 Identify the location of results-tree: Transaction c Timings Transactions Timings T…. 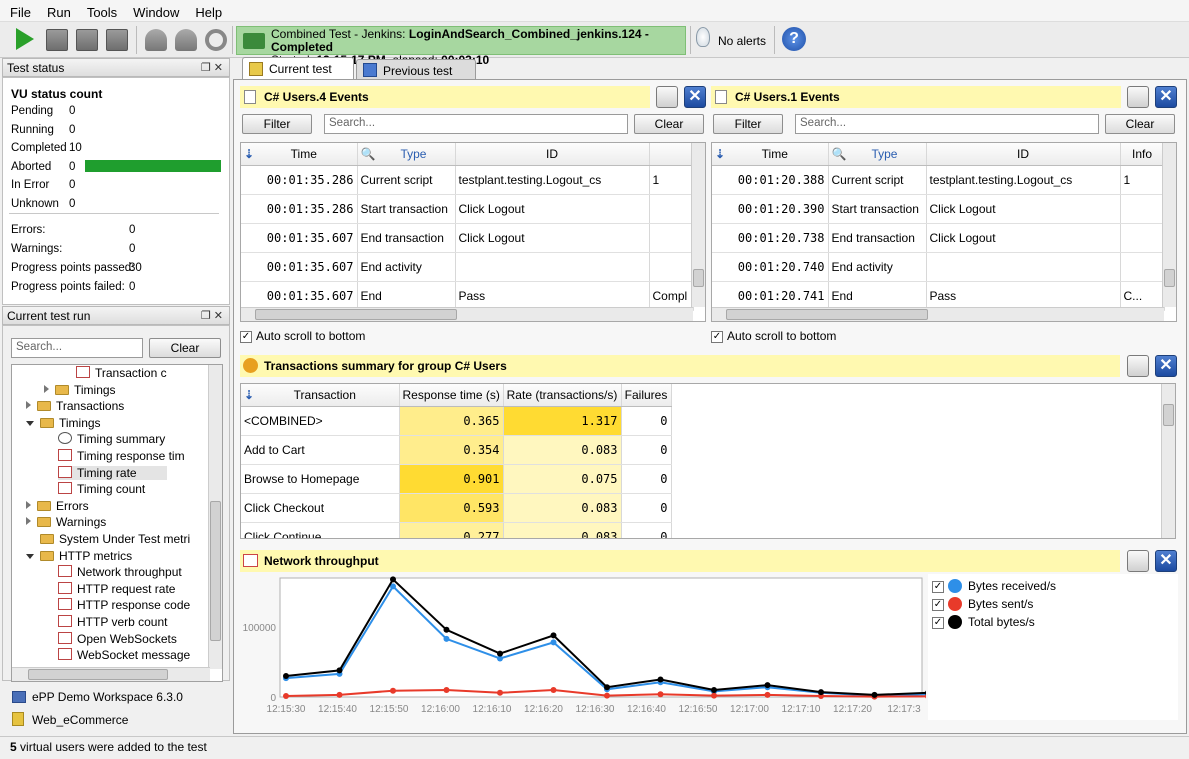
(117, 523).